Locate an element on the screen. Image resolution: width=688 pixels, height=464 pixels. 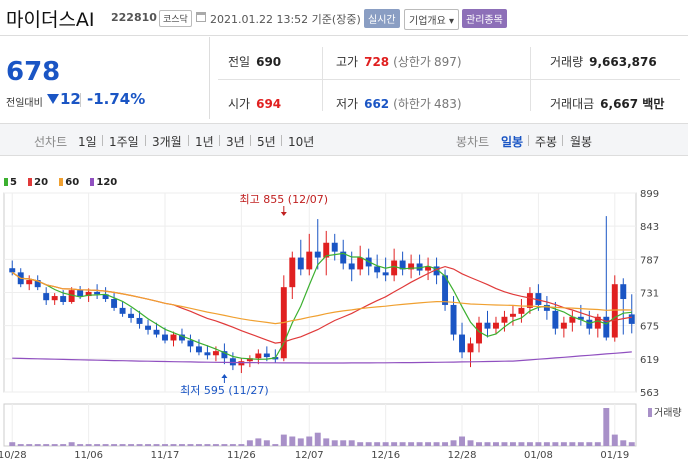
legend-item: 5 is located at coordinates (10, 182).